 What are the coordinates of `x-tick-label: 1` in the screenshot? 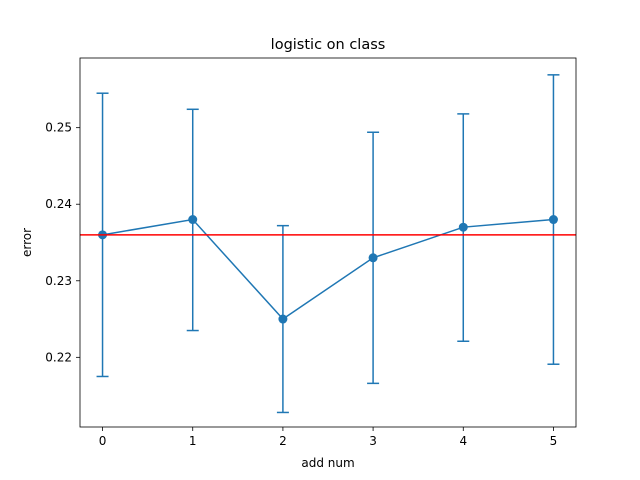 It's located at (193, 441).